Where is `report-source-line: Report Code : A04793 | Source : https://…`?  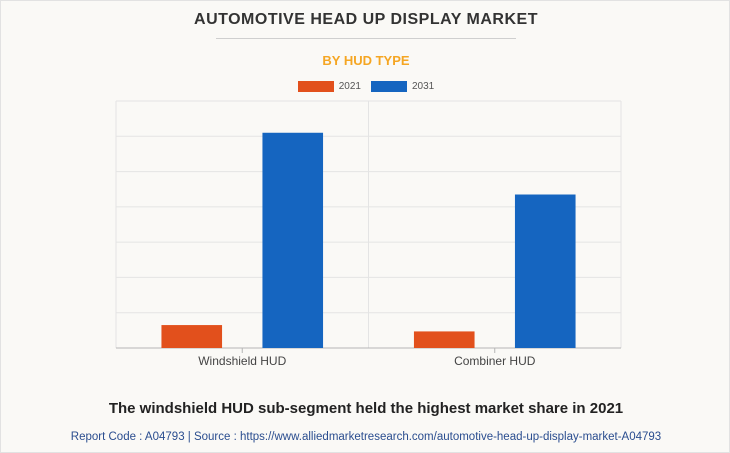
report-source-line: Report Code : A04793 | Source : https://… is located at coordinates (366, 437).